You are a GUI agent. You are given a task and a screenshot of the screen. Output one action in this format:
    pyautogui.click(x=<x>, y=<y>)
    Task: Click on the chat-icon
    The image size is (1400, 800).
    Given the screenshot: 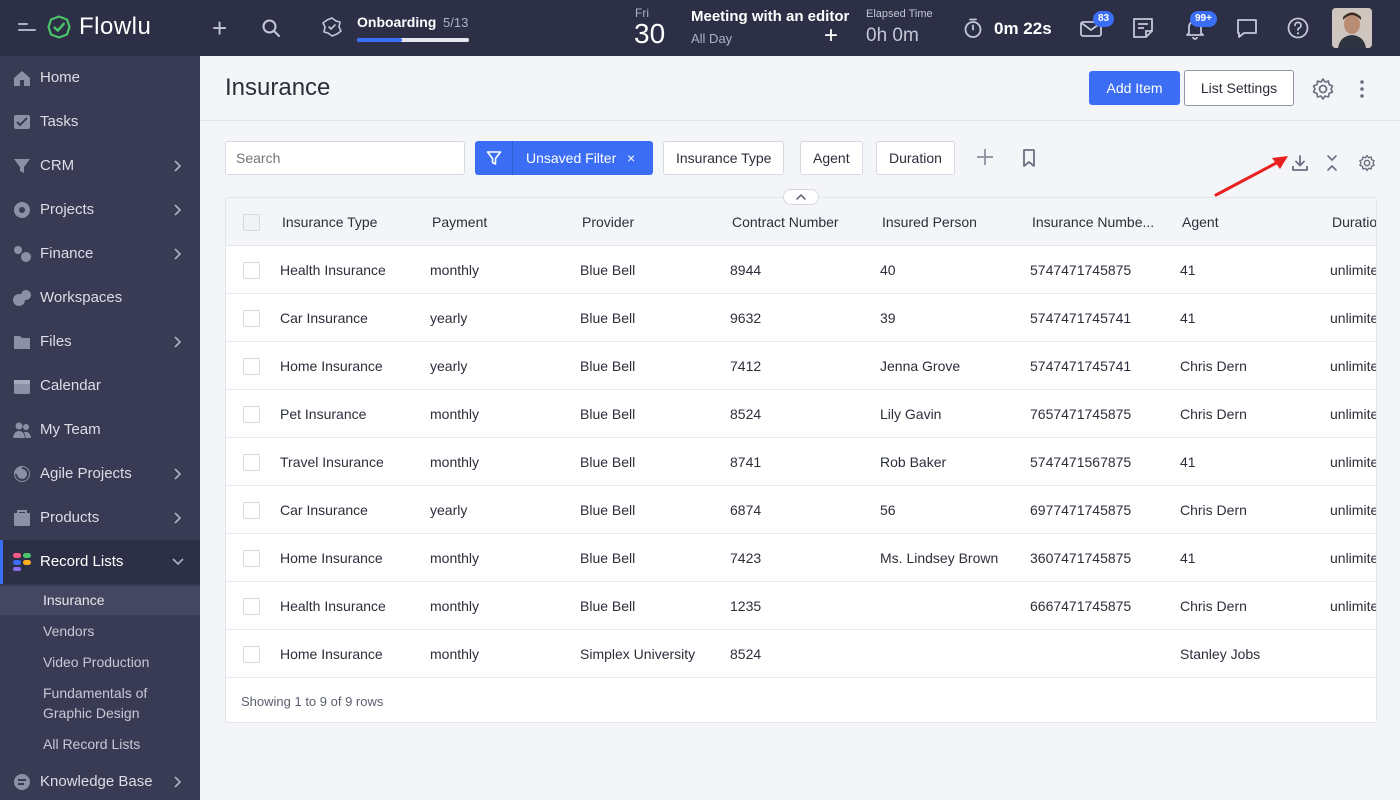 What is the action you would take?
    pyautogui.click(x=1247, y=28)
    